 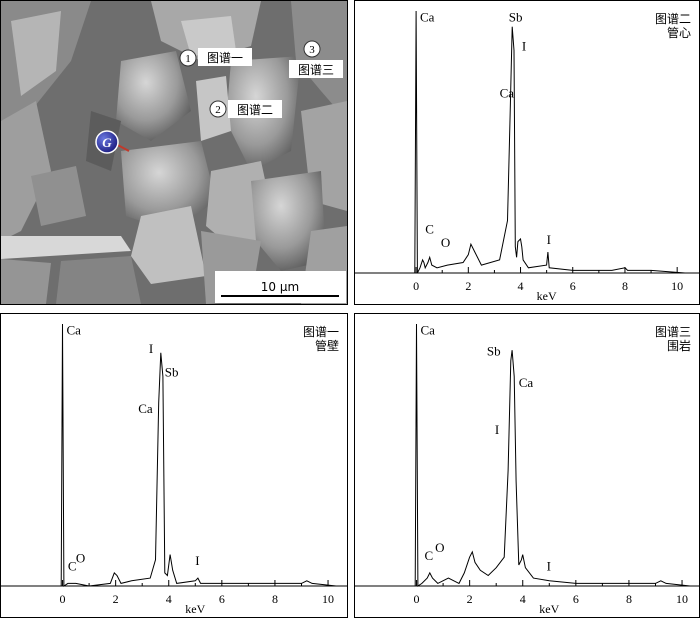 What do you see at coordinates (673, 19) in the screenshot?
I see `spectrum-caption: 图谱二` at bounding box center [673, 19].